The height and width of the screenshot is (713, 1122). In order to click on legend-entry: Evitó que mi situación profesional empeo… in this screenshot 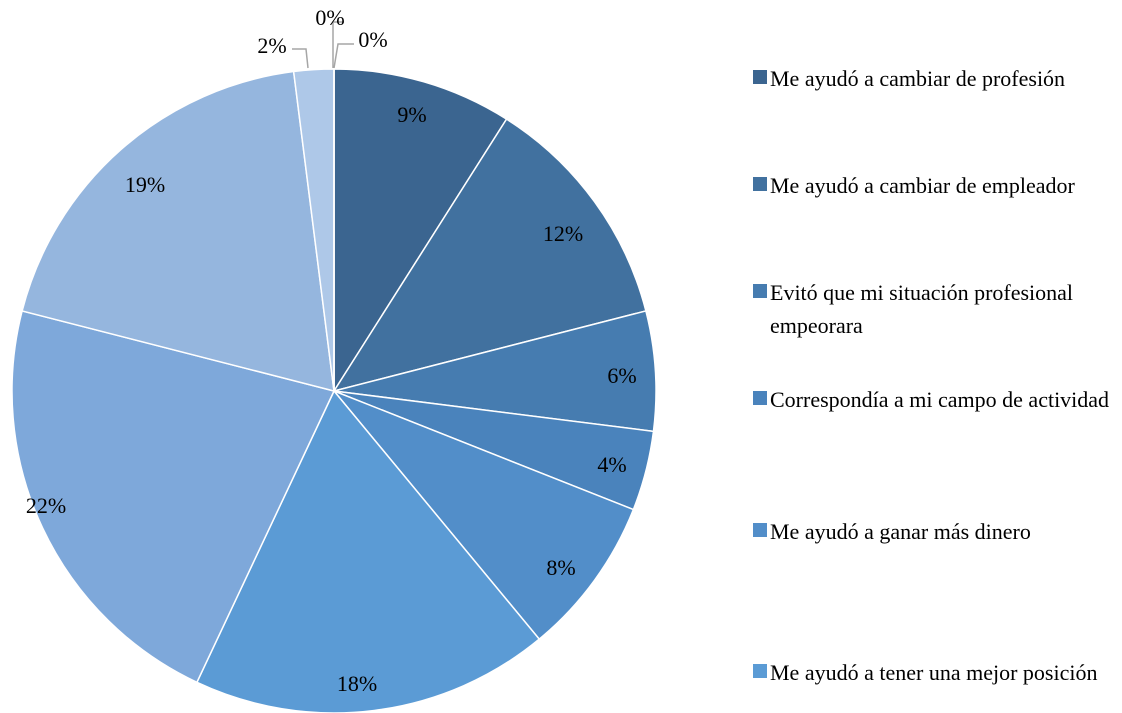, I will do `click(937, 309)`.